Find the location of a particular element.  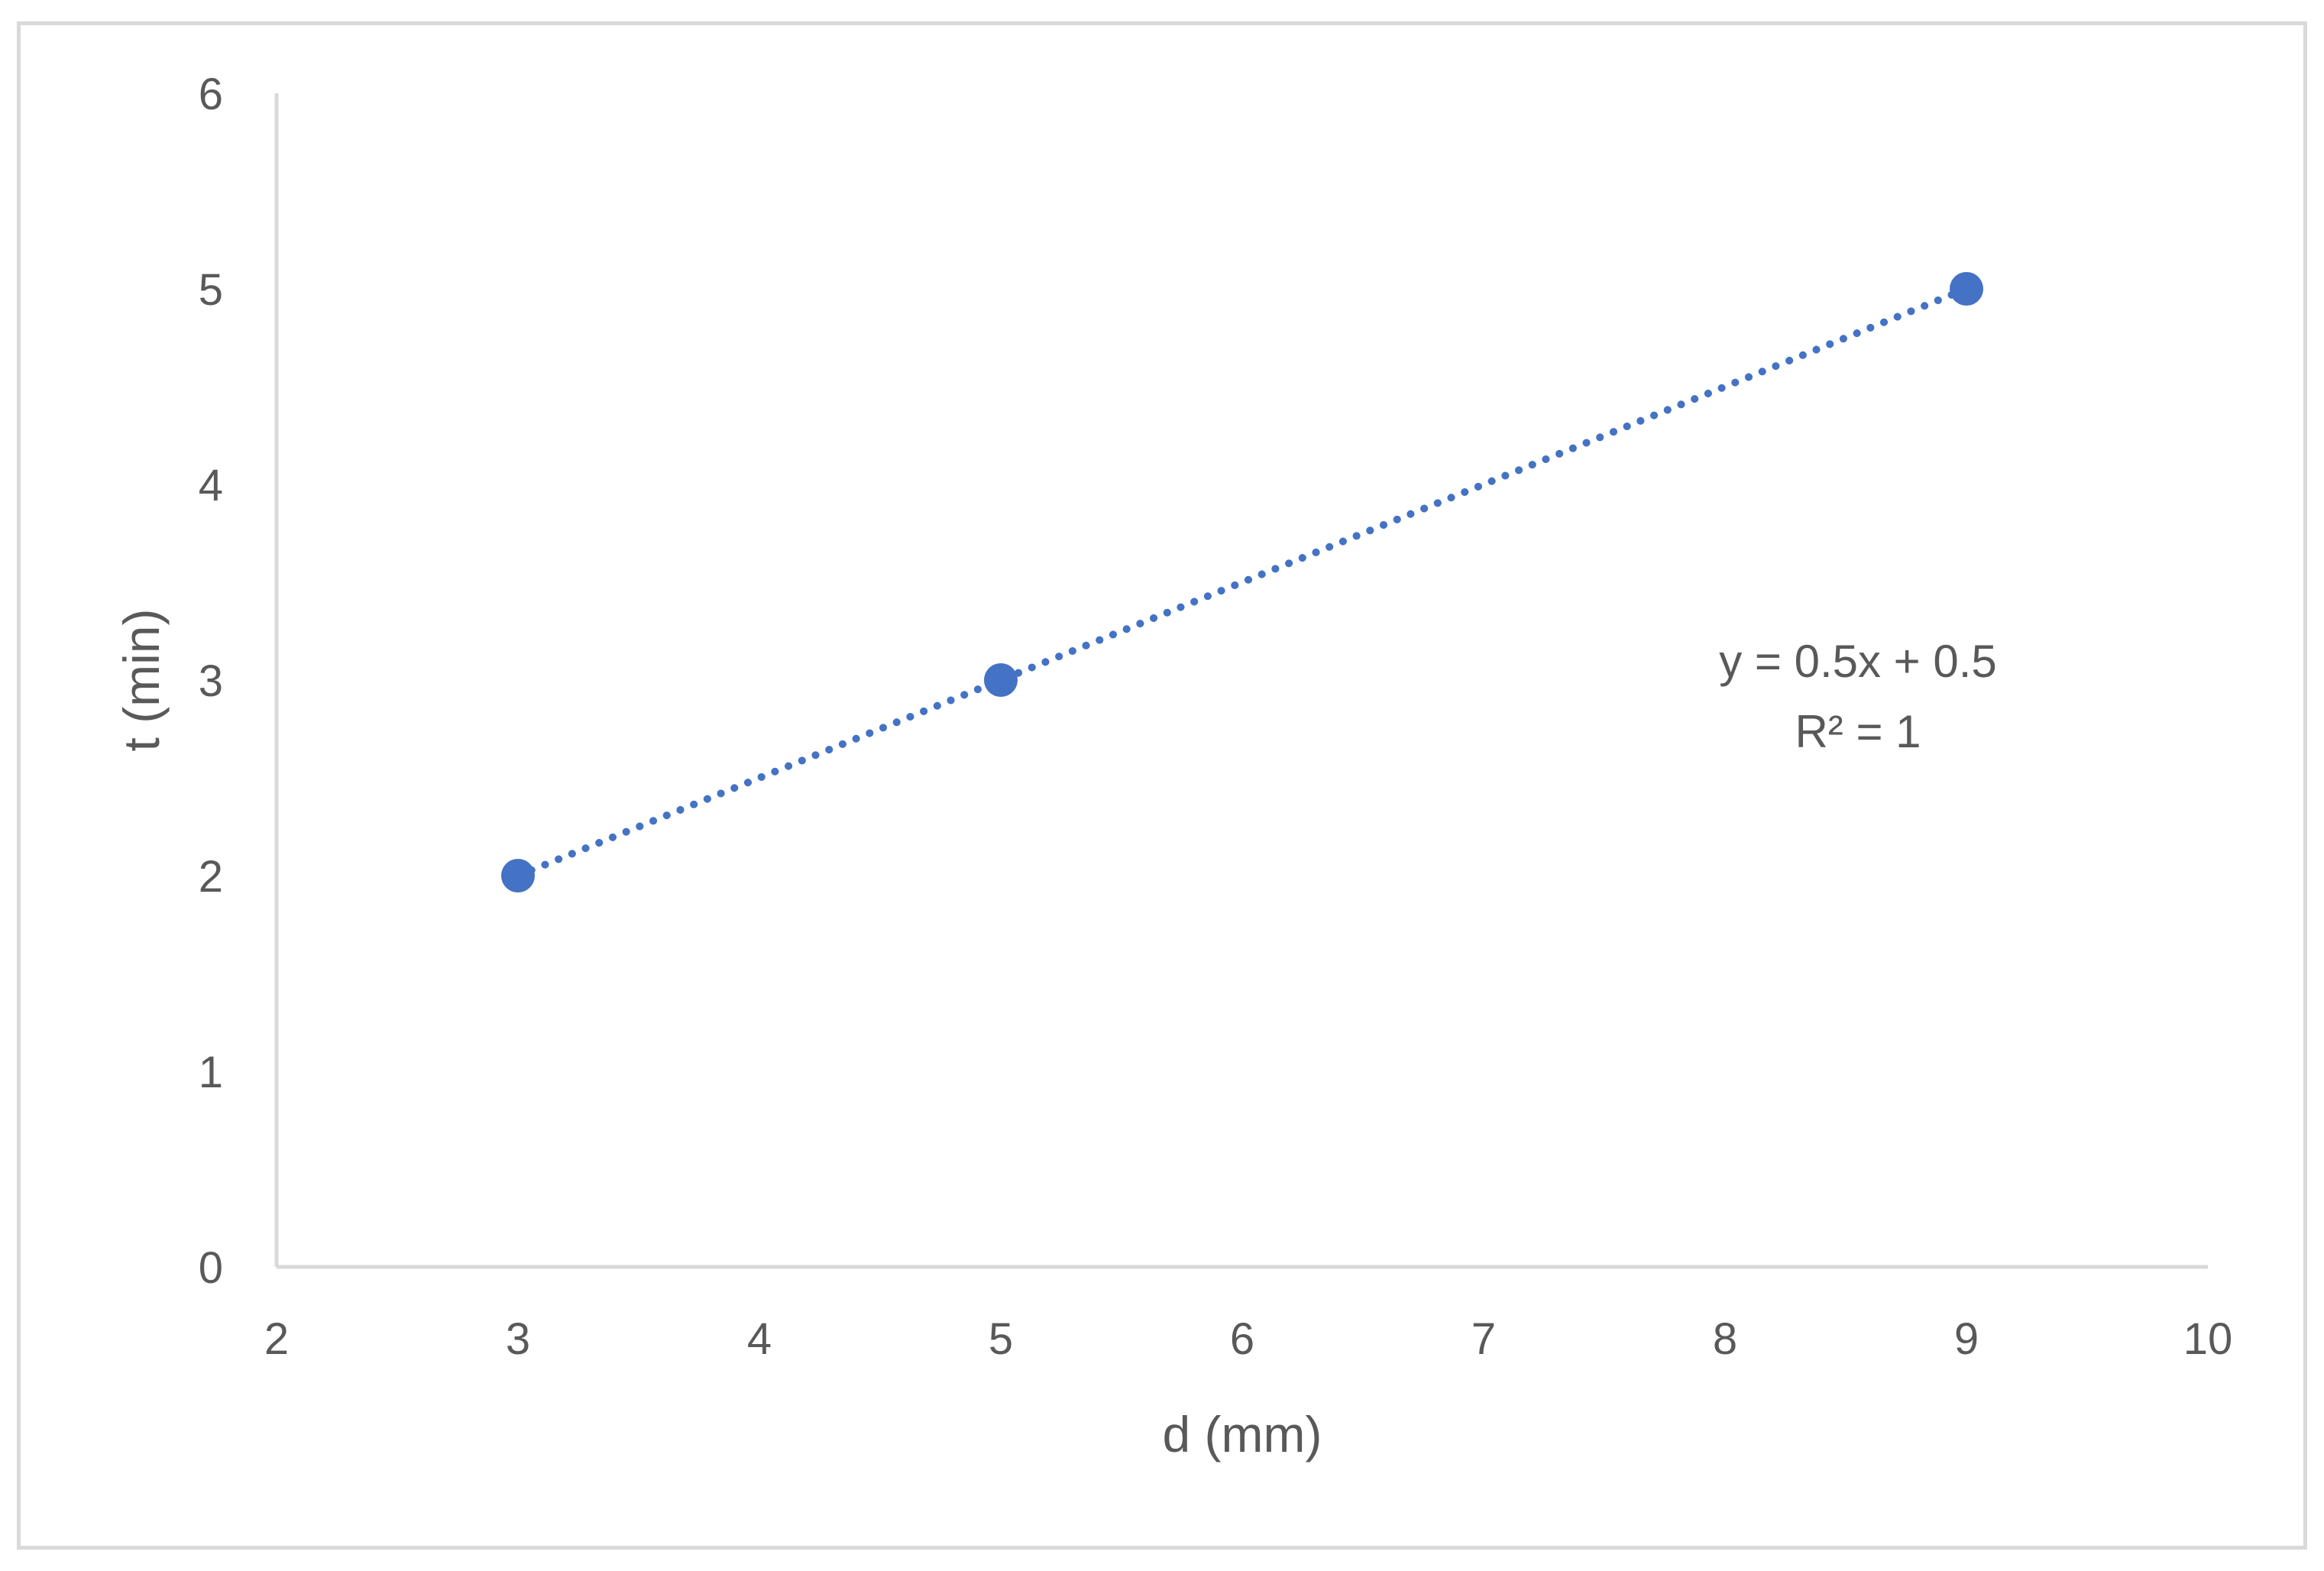

y-tick-label: 4 is located at coordinates (211, 485).